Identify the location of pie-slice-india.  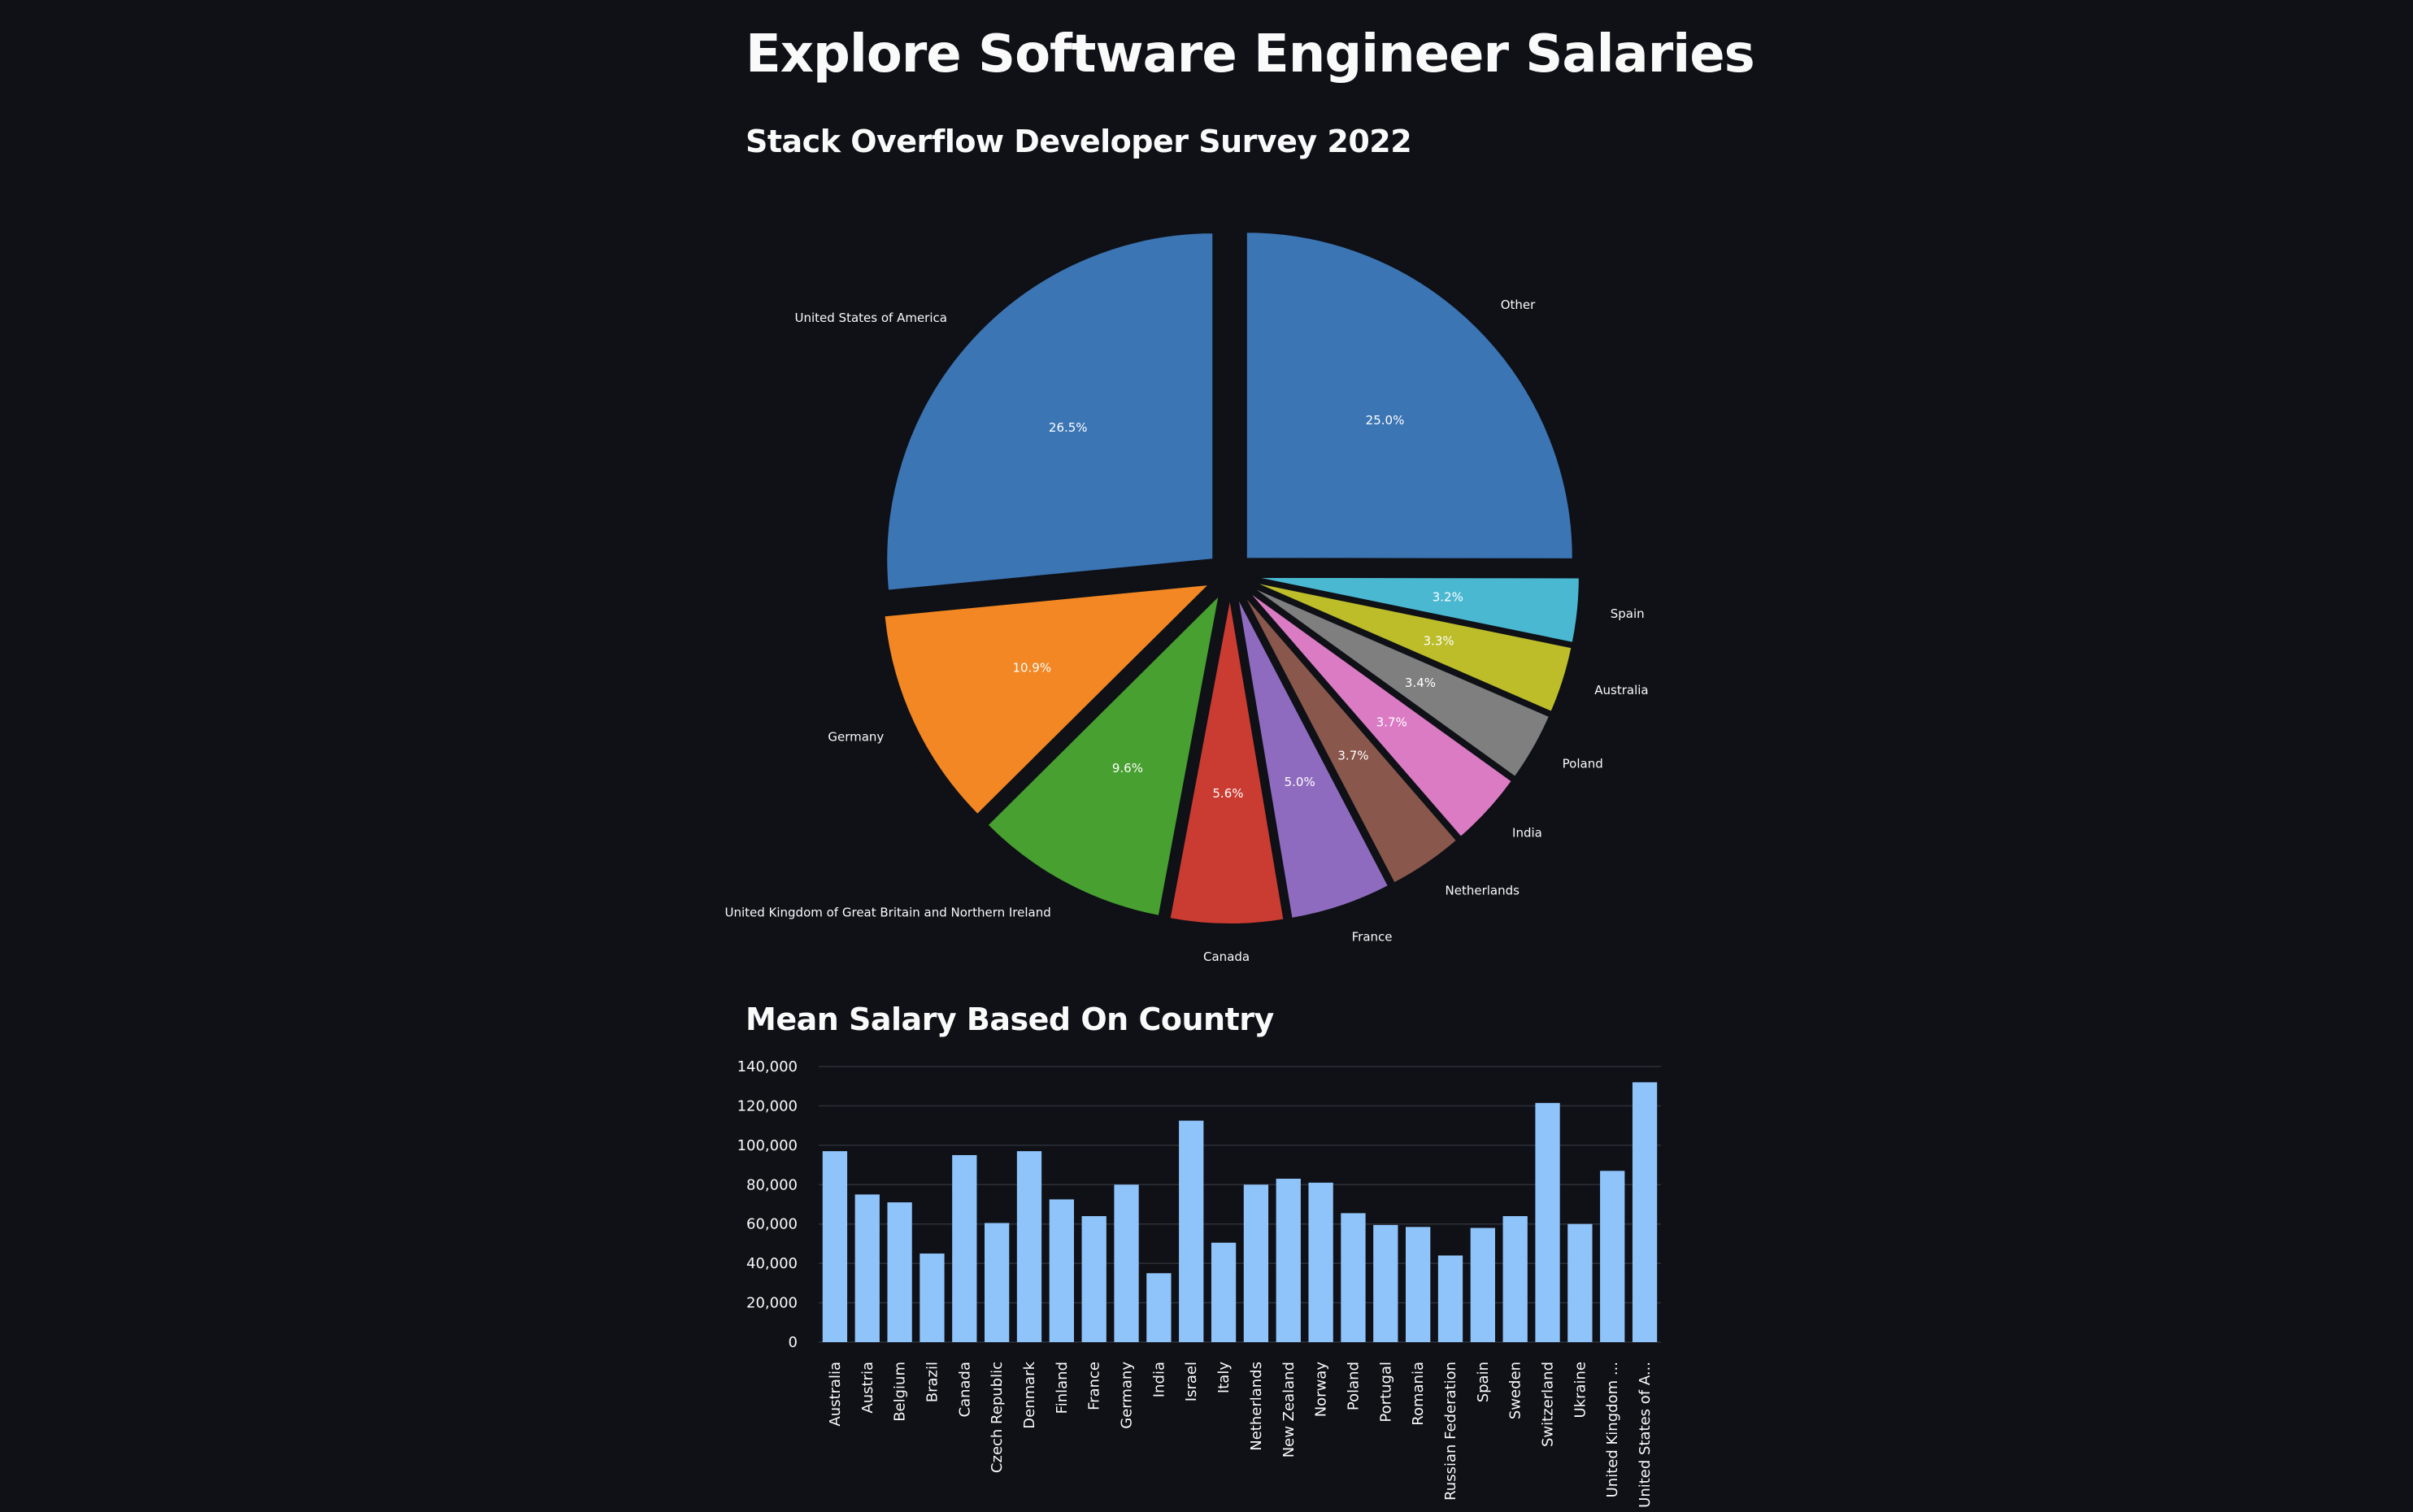
(1380, 714).